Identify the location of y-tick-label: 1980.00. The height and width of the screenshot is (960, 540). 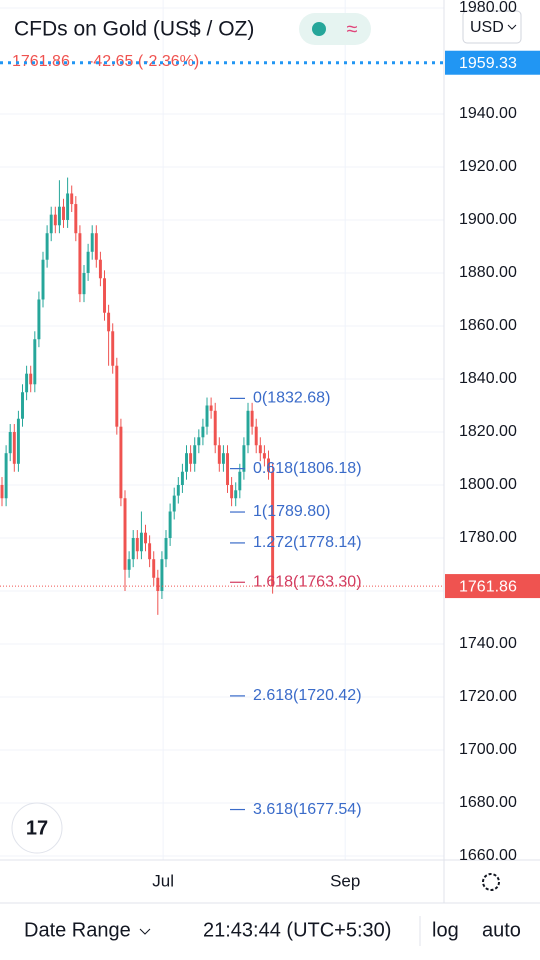
(488, 8).